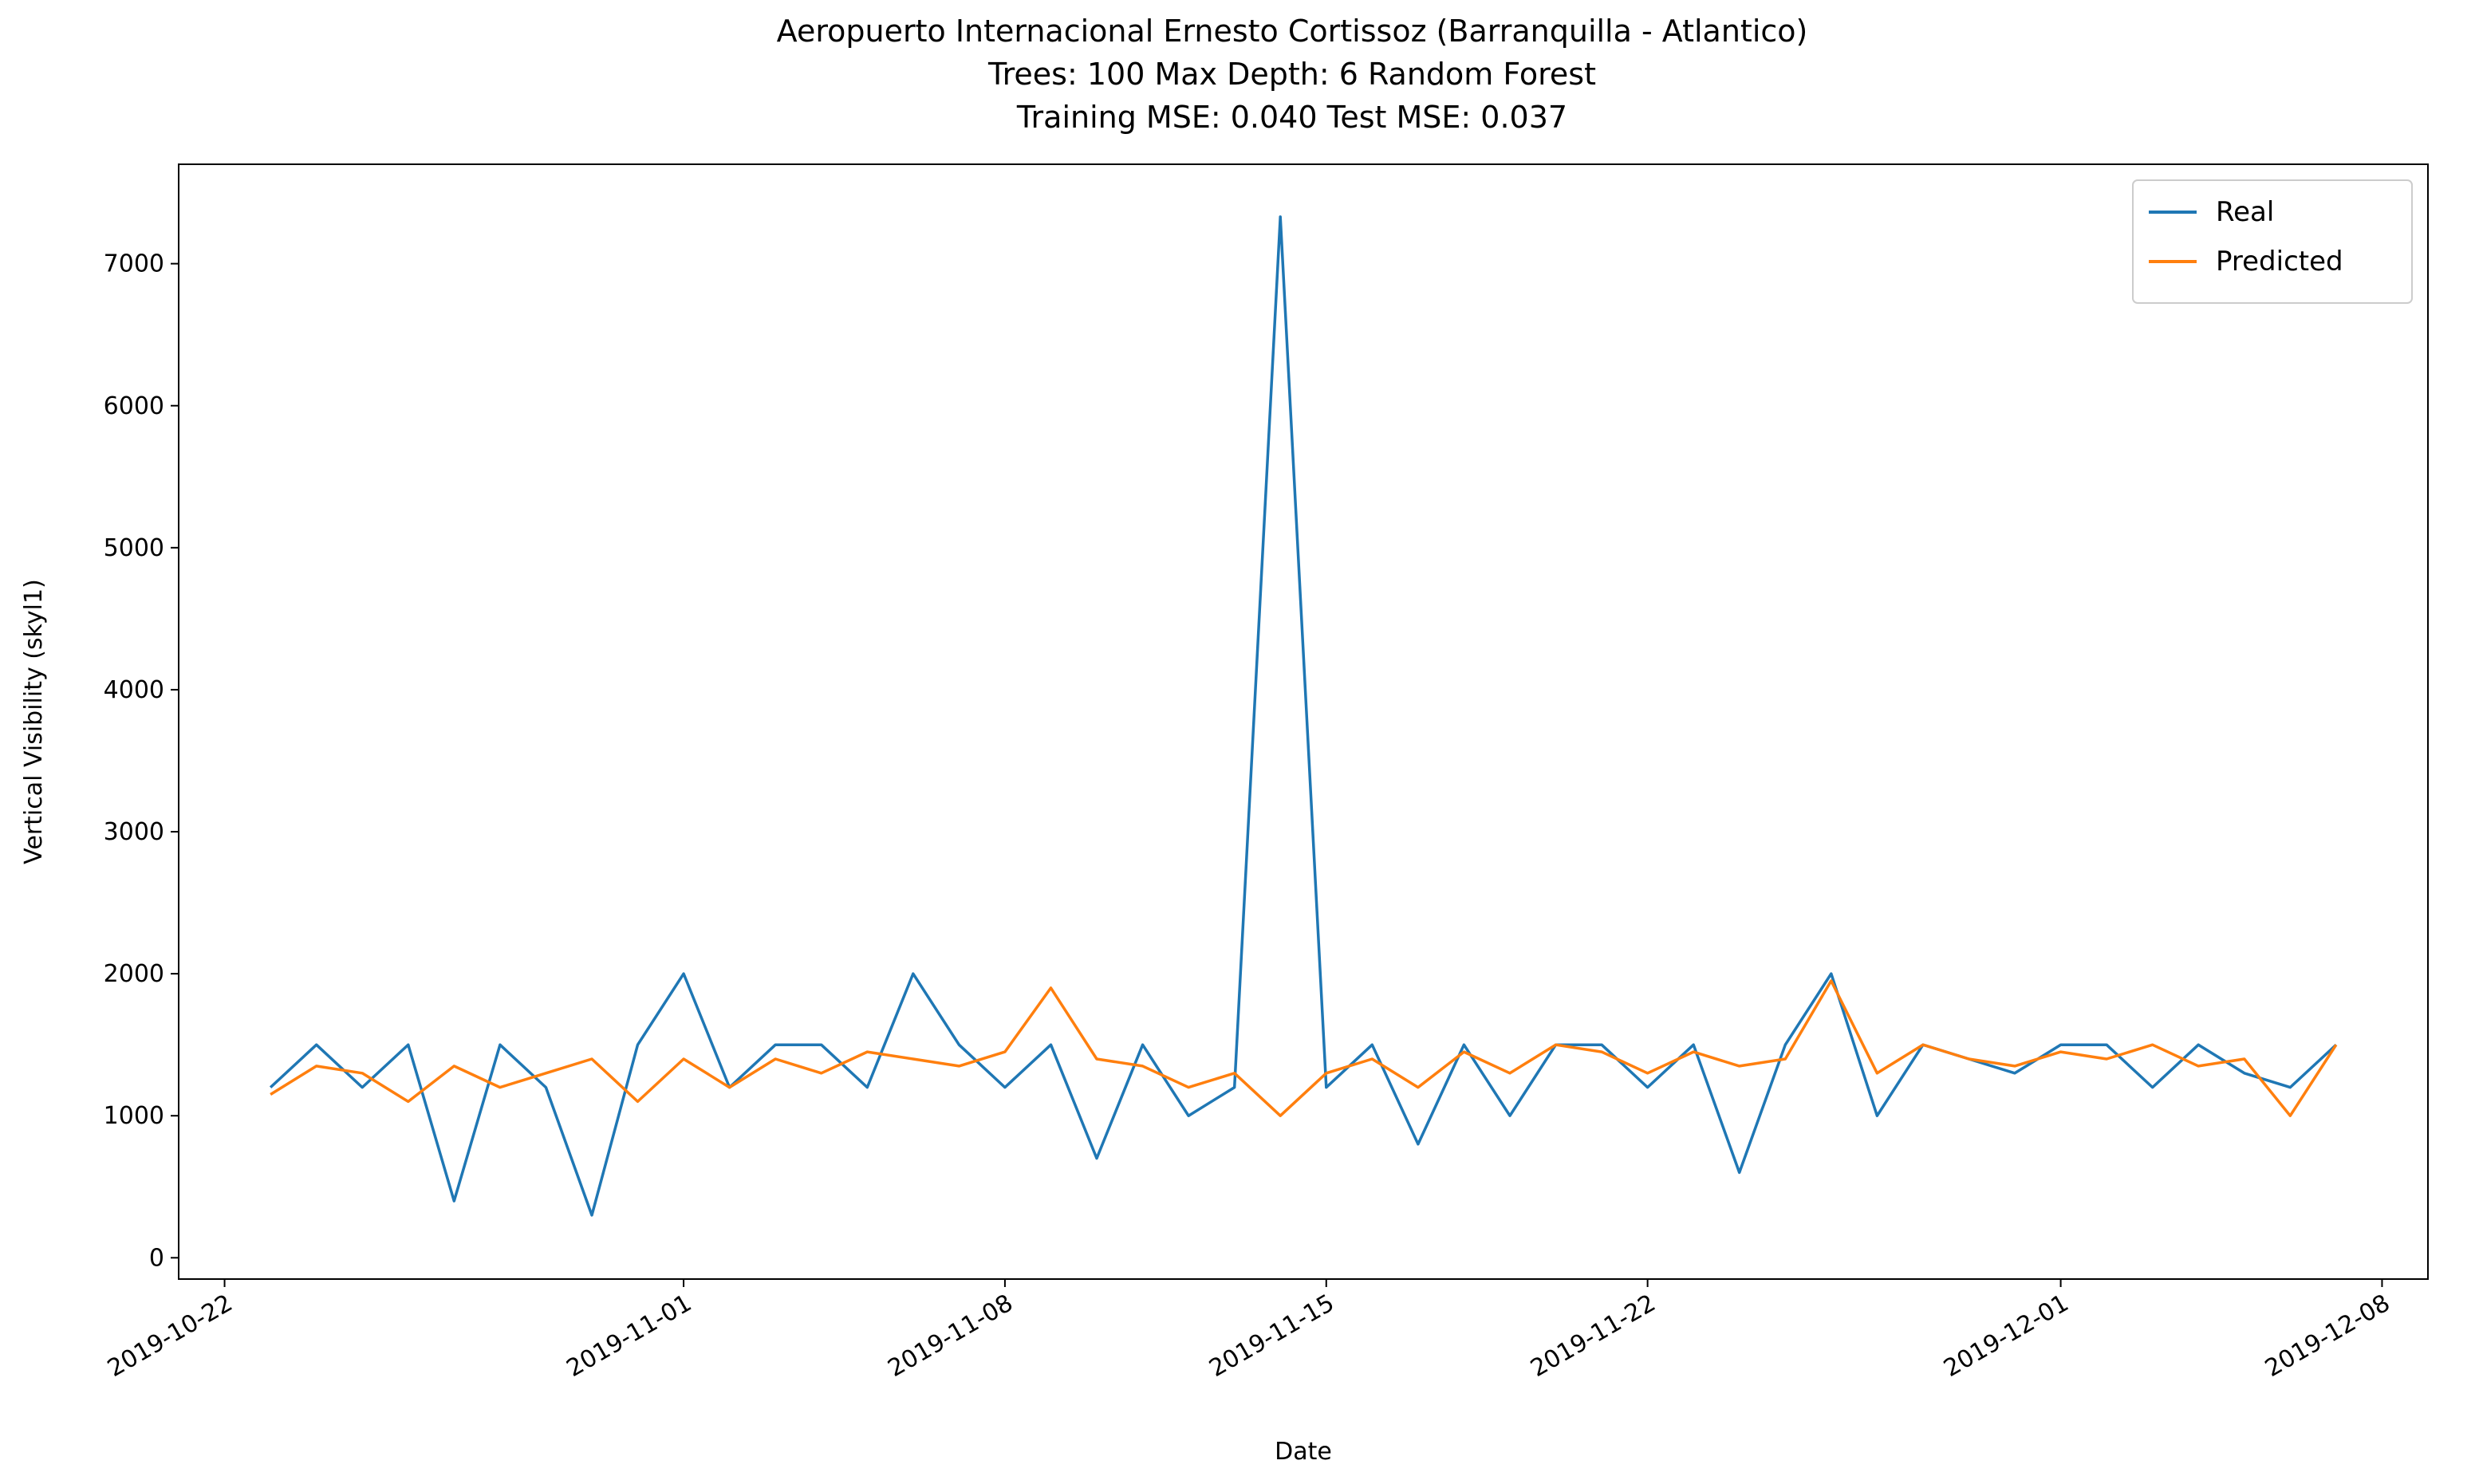 The image size is (2475, 1484). I want to click on y-tick-label: 4000, so click(134, 690).